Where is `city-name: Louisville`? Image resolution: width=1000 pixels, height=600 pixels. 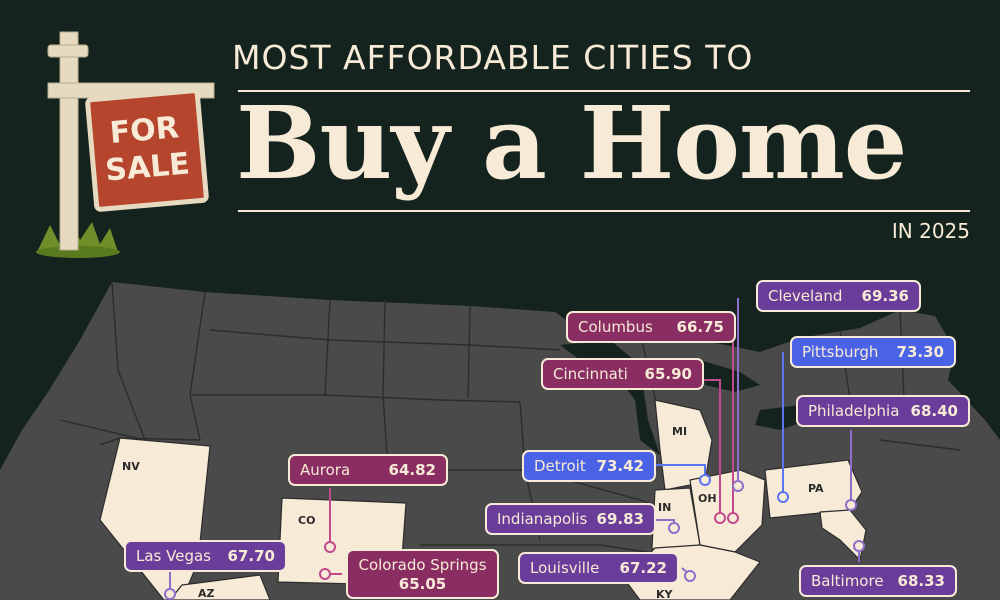 city-name: Louisville is located at coordinates (565, 568).